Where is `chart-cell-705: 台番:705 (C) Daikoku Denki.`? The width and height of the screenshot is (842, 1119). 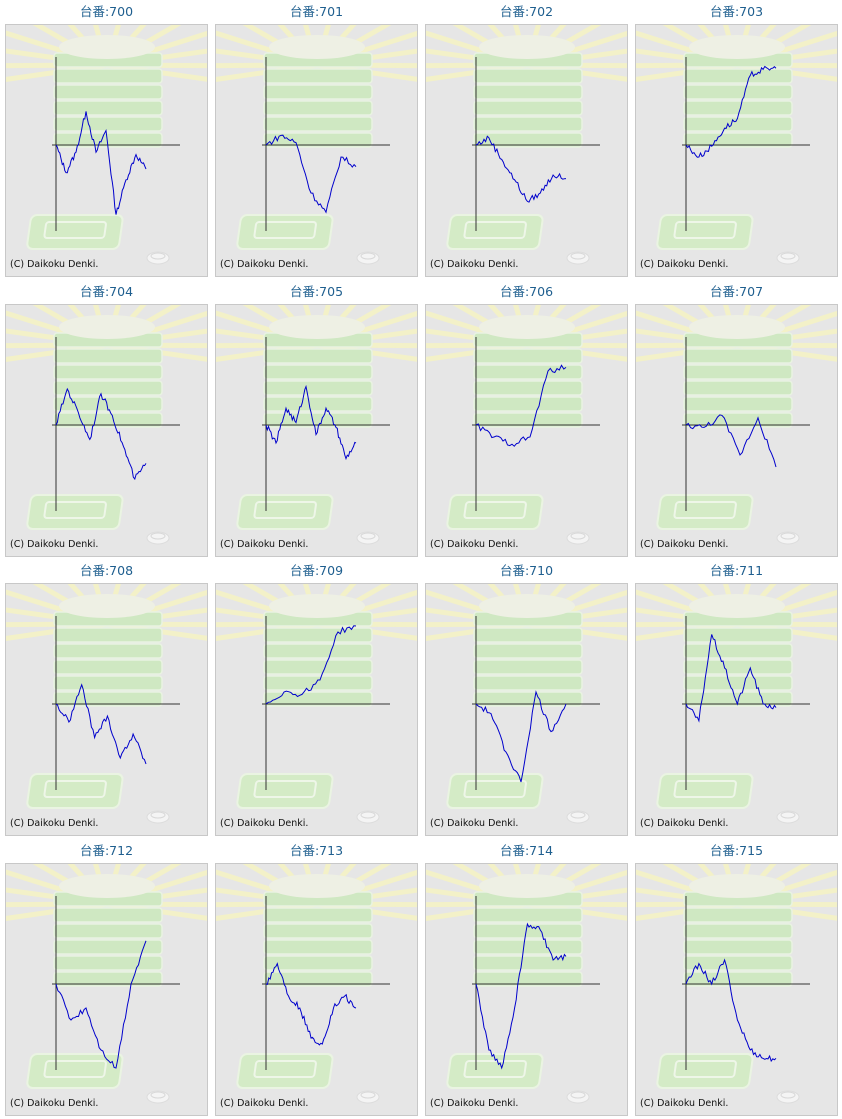
chart-cell-705: 台番:705 (C) Daikoku Denki. is located at coordinates (316, 420).